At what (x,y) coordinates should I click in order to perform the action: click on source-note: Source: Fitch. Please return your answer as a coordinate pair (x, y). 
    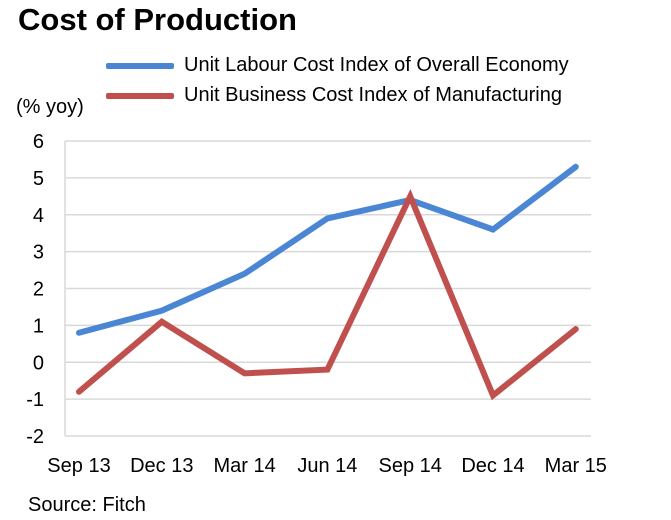
    Looking at the image, I should click on (87, 505).